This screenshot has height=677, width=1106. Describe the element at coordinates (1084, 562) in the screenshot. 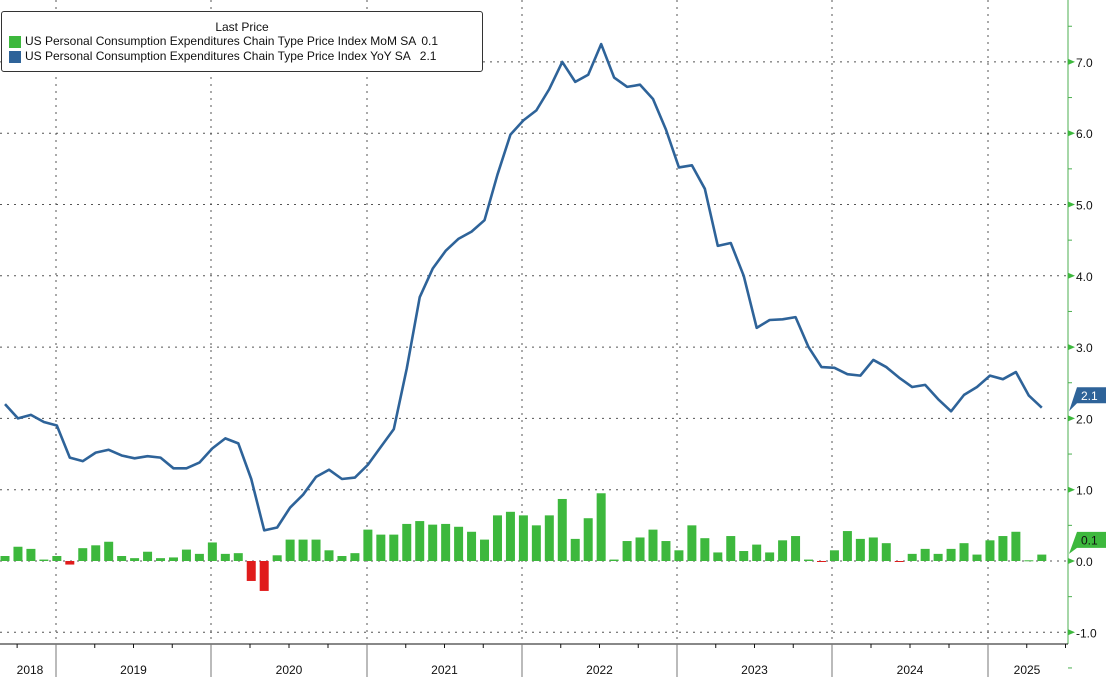

I see `y-tick-label: 0.0` at that location.